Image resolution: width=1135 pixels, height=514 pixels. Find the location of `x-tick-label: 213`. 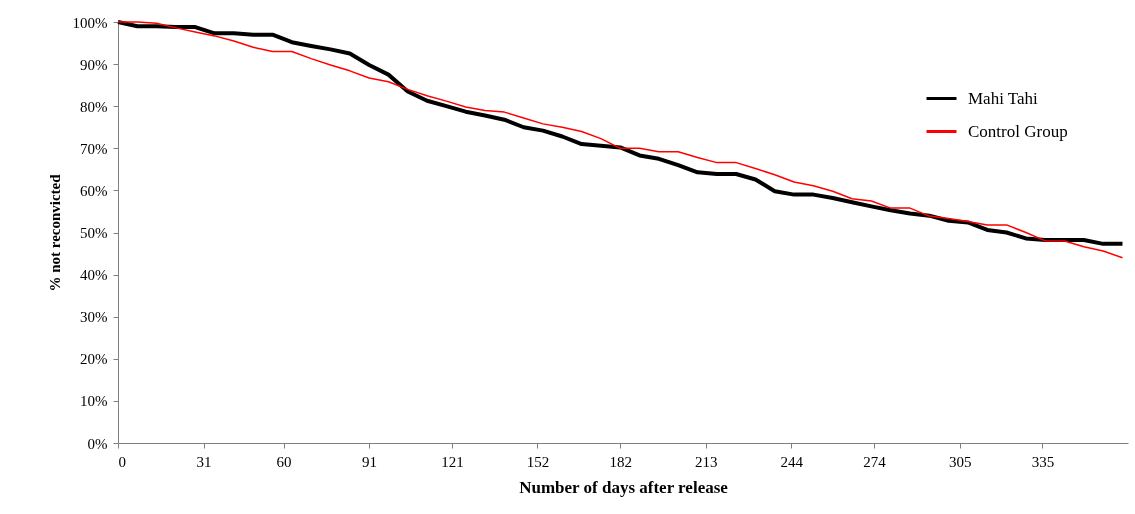

x-tick-label: 213 is located at coordinates (706, 461).